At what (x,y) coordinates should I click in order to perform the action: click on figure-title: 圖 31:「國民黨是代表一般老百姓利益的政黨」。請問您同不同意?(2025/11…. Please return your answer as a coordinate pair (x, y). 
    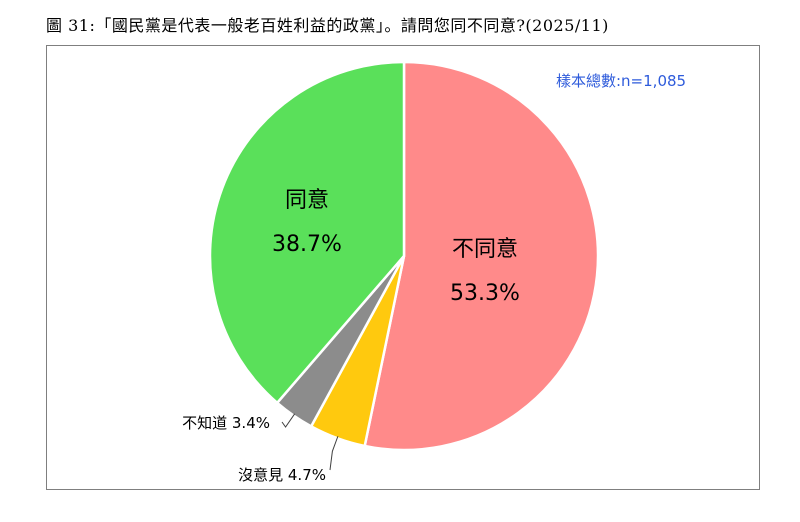
    Looking at the image, I should click on (327, 25).